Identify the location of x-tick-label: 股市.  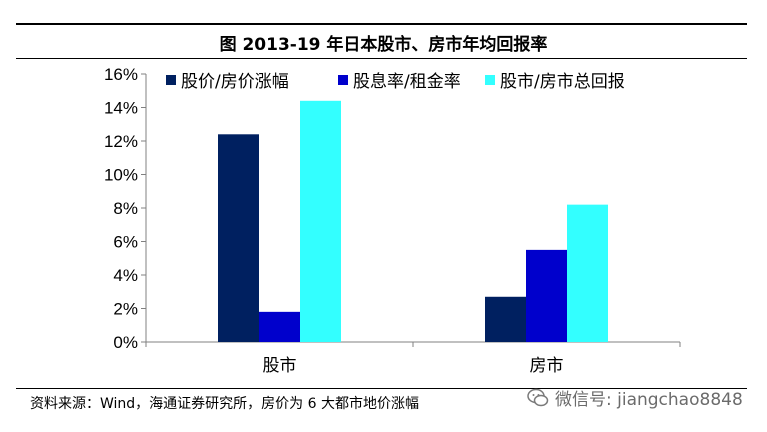
(280, 366).